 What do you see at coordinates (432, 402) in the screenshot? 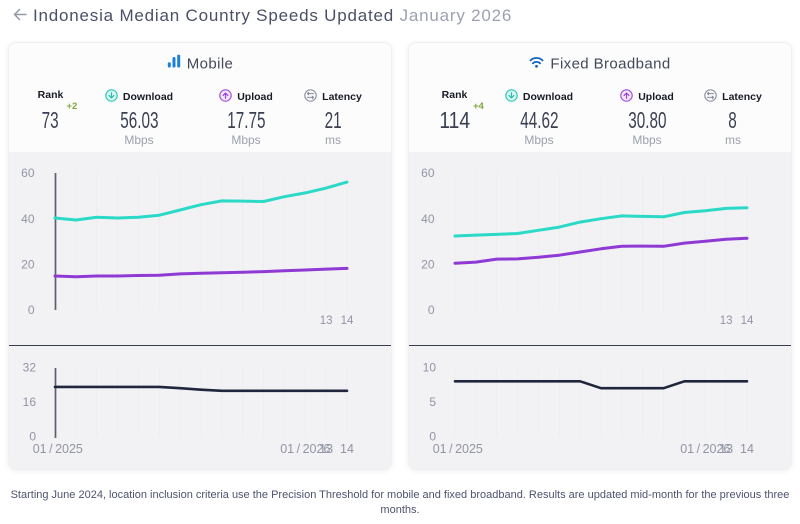
I see `svg-text: 5` at bounding box center [432, 402].